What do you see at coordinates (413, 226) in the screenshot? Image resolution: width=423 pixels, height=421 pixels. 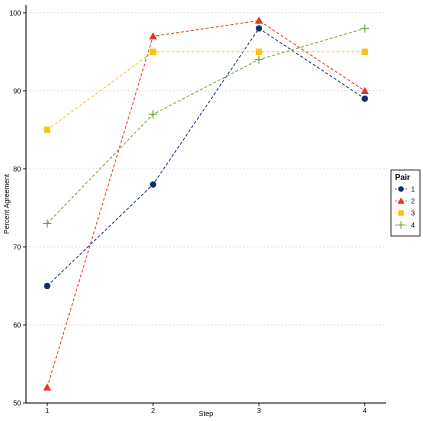 I see `legend-label: 4` at bounding box center [413, 226].